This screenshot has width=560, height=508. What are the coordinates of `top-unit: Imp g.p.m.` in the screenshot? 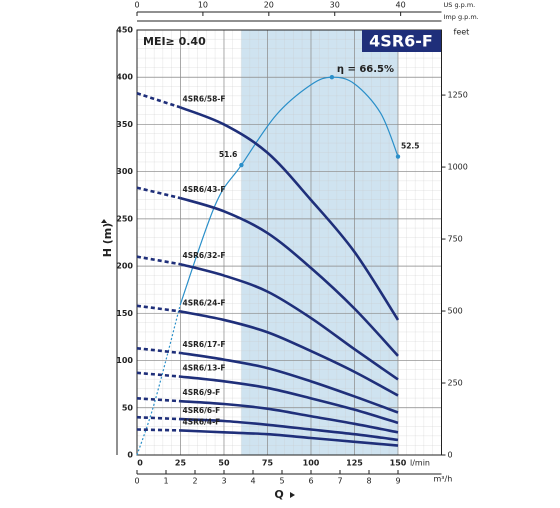 It's located at (461, 17).